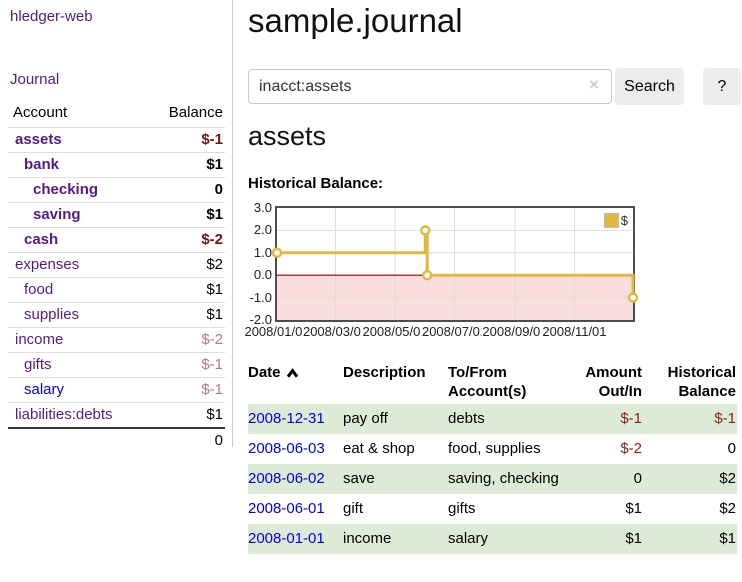  I want to click on account-row: checking 0, so click(116, 190).